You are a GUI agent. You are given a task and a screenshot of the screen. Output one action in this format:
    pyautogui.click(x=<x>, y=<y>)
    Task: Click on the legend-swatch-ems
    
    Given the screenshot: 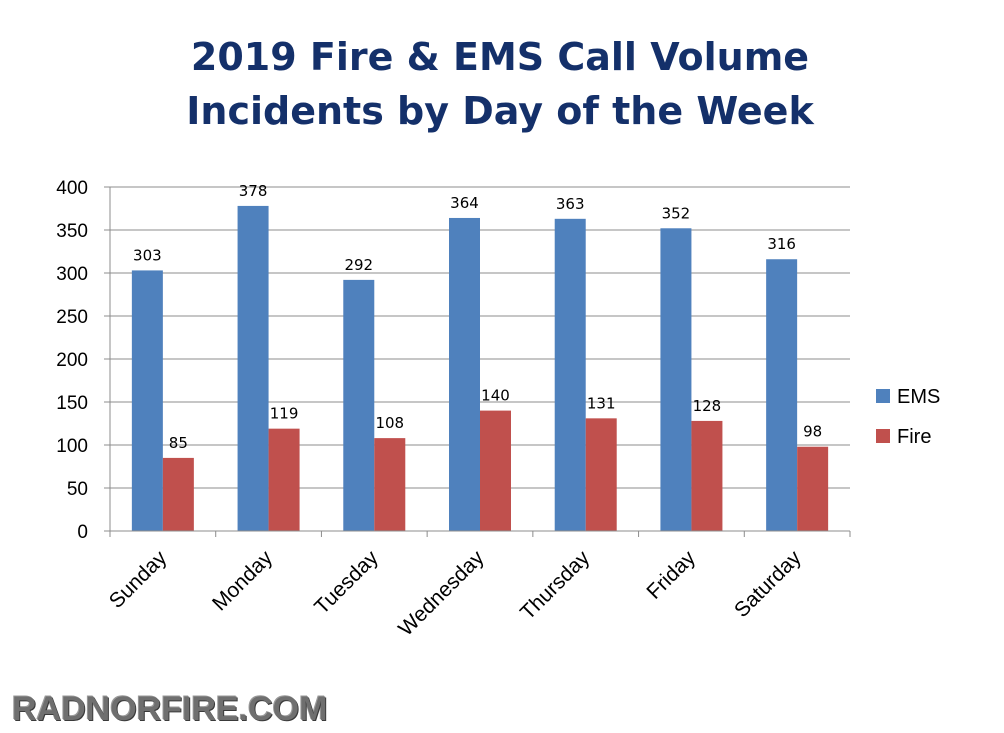 What is the action you would take?
    pyautogui.click(x=883, y=396)
    